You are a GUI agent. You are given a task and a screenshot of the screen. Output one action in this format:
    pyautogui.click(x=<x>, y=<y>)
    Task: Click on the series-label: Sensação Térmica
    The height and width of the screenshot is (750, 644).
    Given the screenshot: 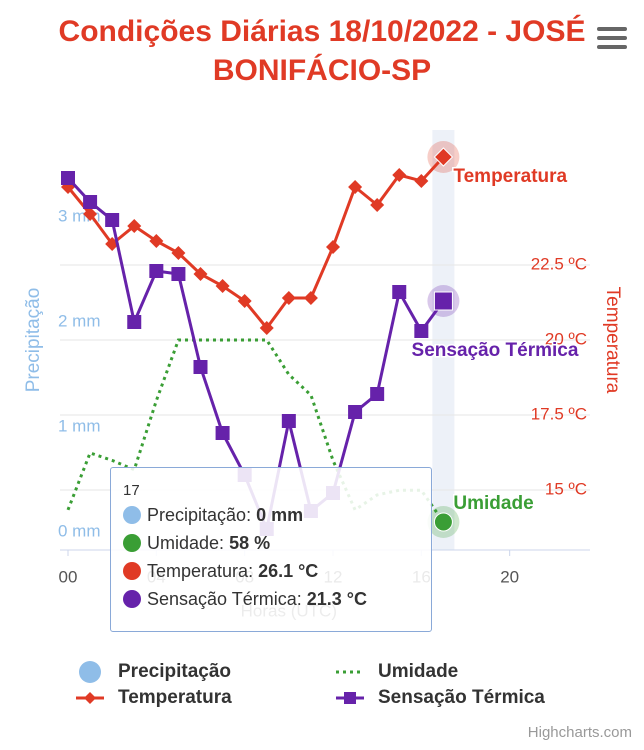 What is the action you would take?
    pyautogui.click(x=495, y=350)
    